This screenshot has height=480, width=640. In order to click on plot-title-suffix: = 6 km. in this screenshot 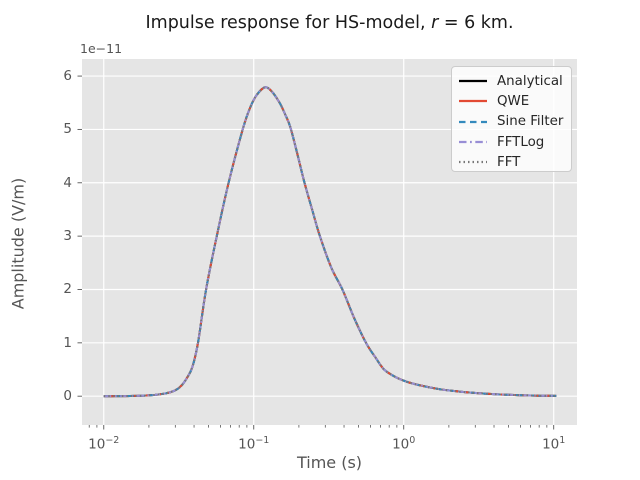, I will do `click(476, 23)`.